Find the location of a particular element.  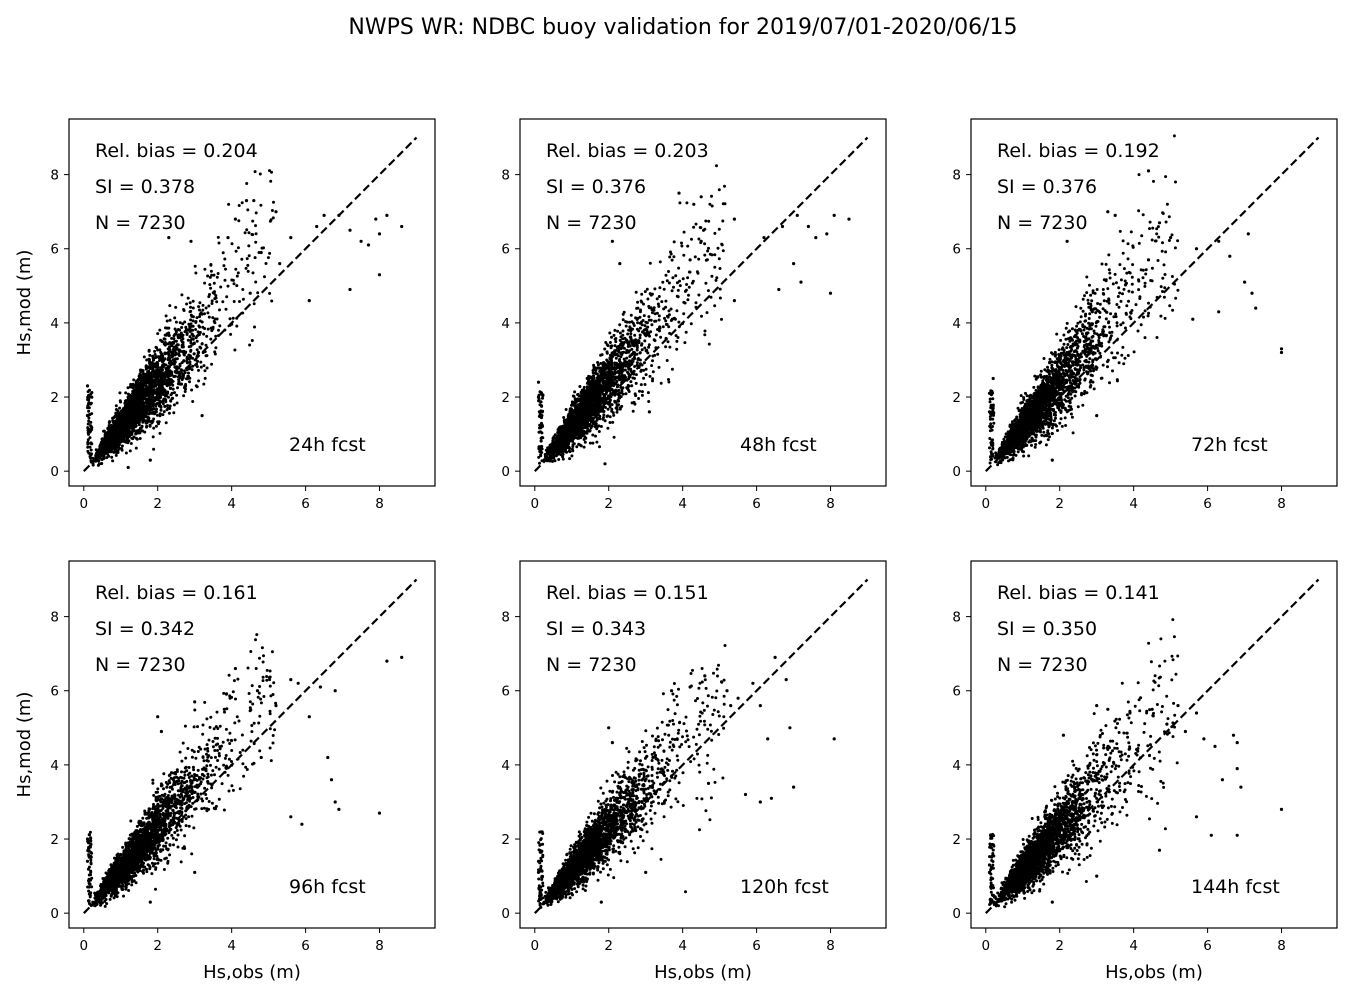

stats-annotation: Rel. bias = 0.204 is located at coordinates (176, 151).